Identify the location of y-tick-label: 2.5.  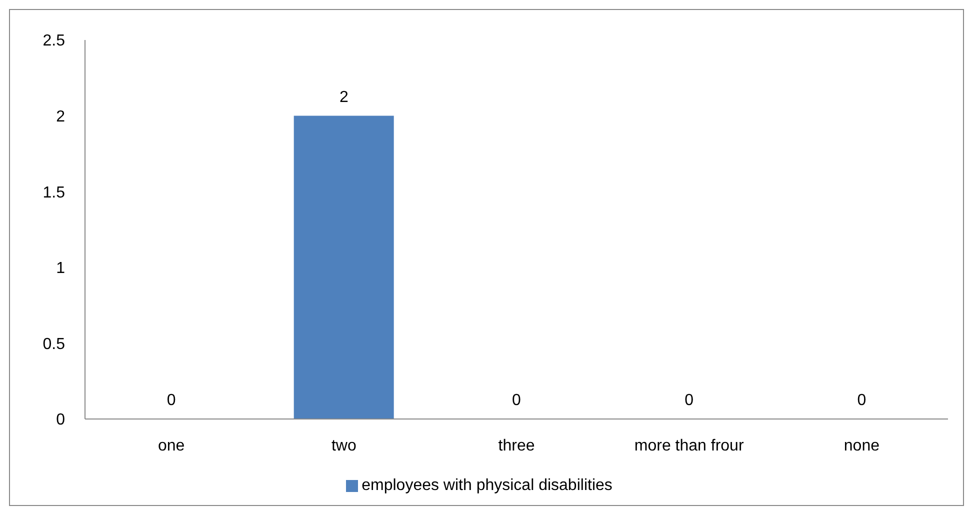
(54, 41).